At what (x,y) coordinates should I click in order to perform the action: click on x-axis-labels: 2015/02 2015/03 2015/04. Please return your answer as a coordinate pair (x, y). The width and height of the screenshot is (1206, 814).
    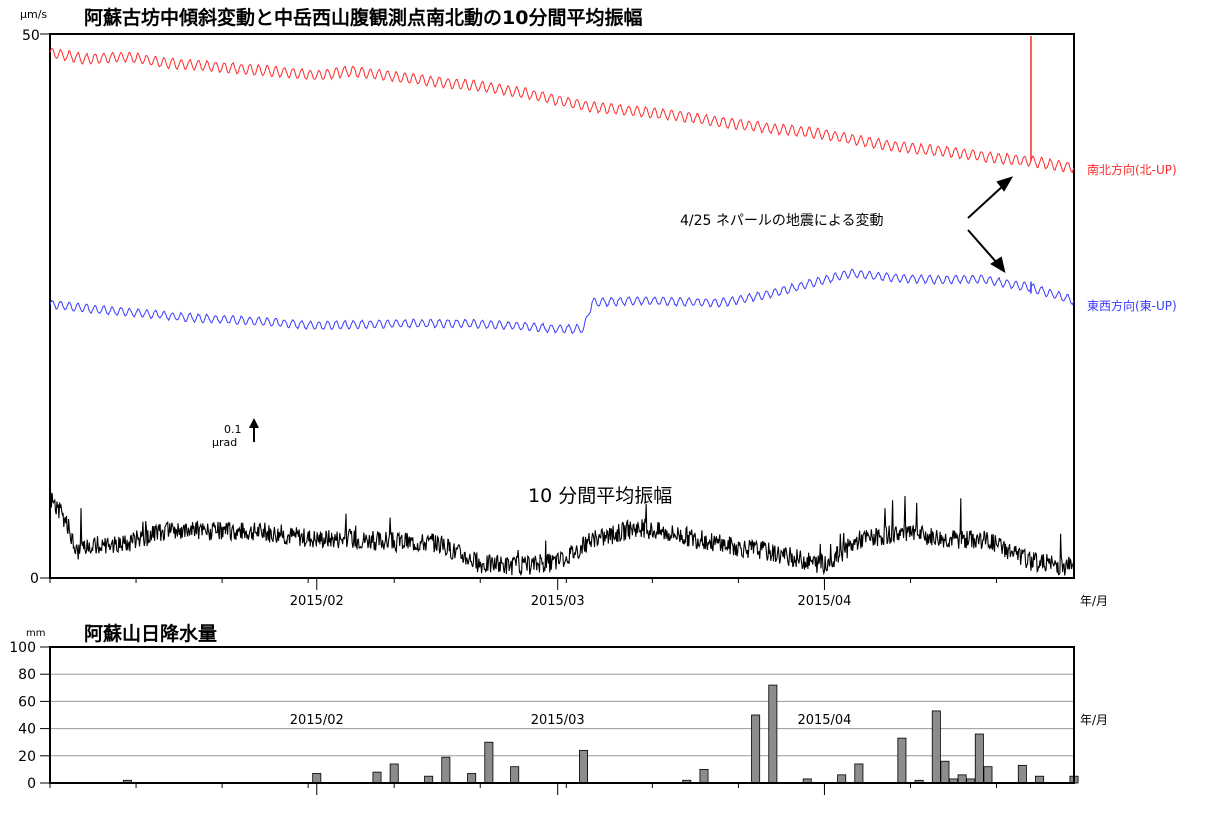
    Looking at the image, I should click on (571, 601).